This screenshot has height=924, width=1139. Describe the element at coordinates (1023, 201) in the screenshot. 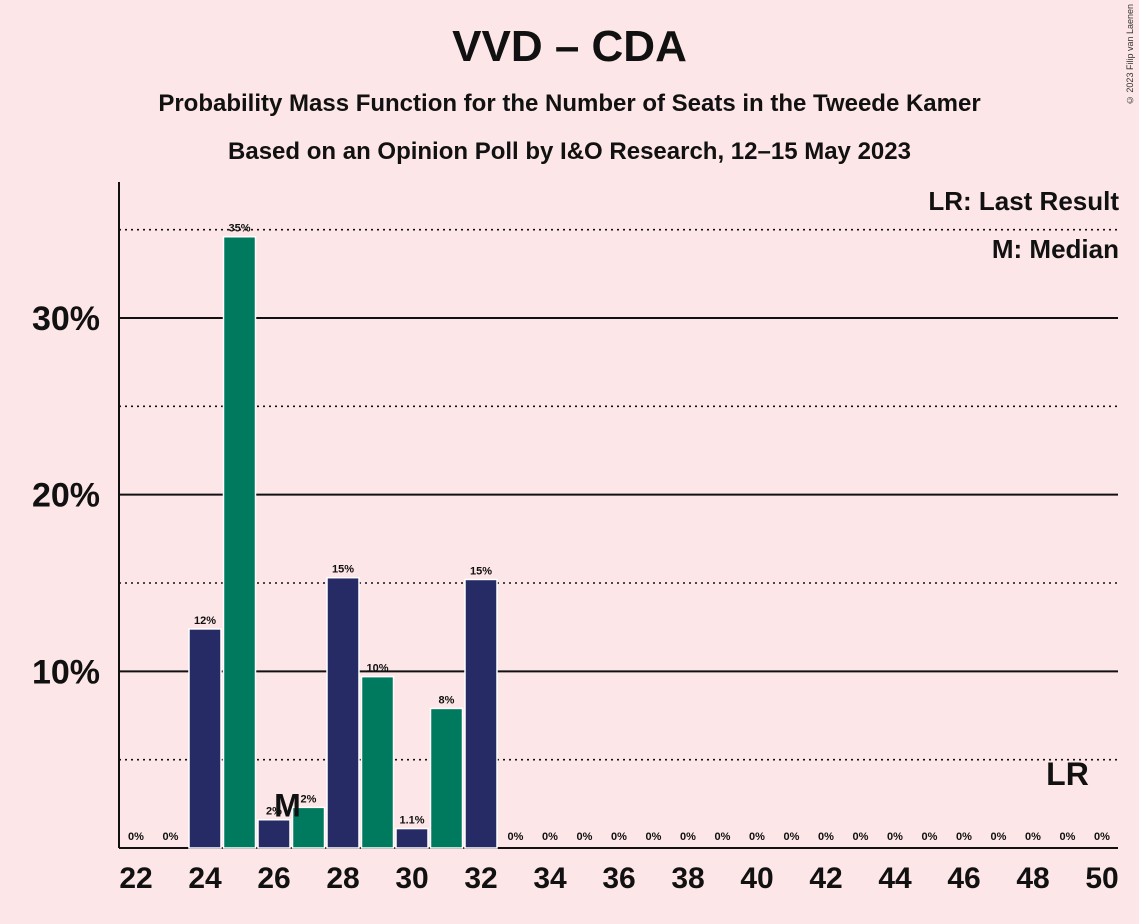

I see `legend-last-result: LR: Last Result` at that location.